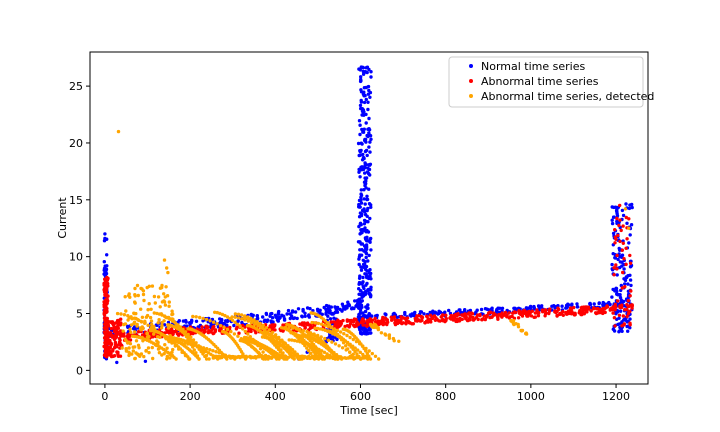 The height and width of the screenshot is (432, 720). Describe the element at coordinates (616, 396) in the screenshot. I see `x-tick-label: 1200` at that location.